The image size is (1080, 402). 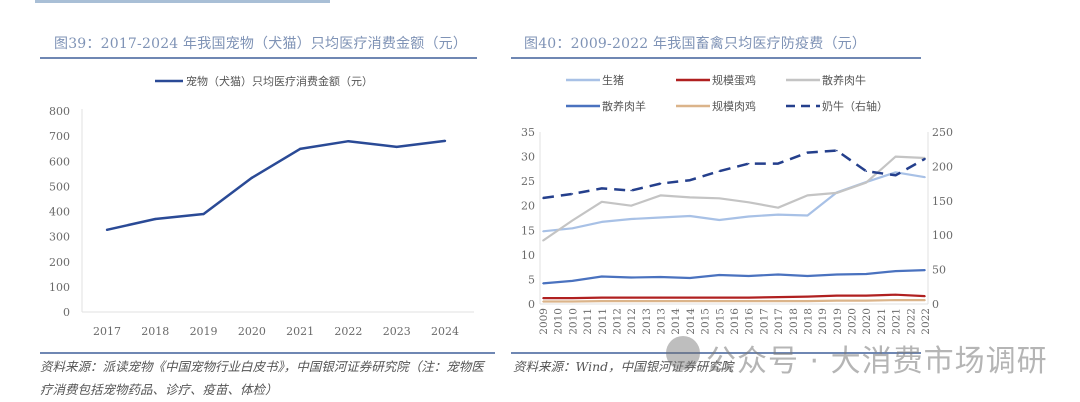 What do you see at coordinates (855, 106) in the screenshot?
I see `legend-label-dairy-cow: 奶牛（右轴）` at bounding box center [855, 106].